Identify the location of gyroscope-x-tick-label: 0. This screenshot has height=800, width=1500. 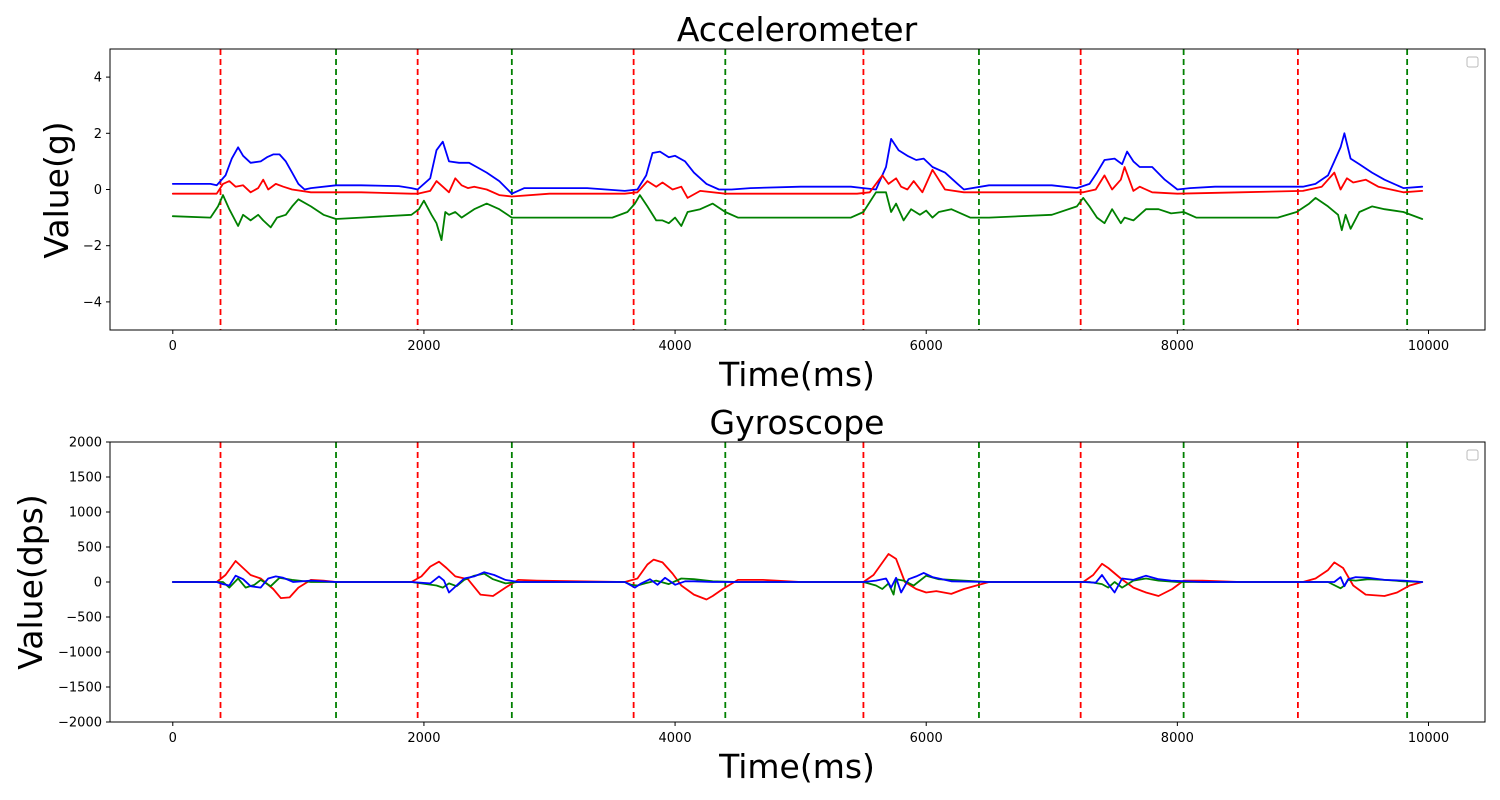
(173, 738).